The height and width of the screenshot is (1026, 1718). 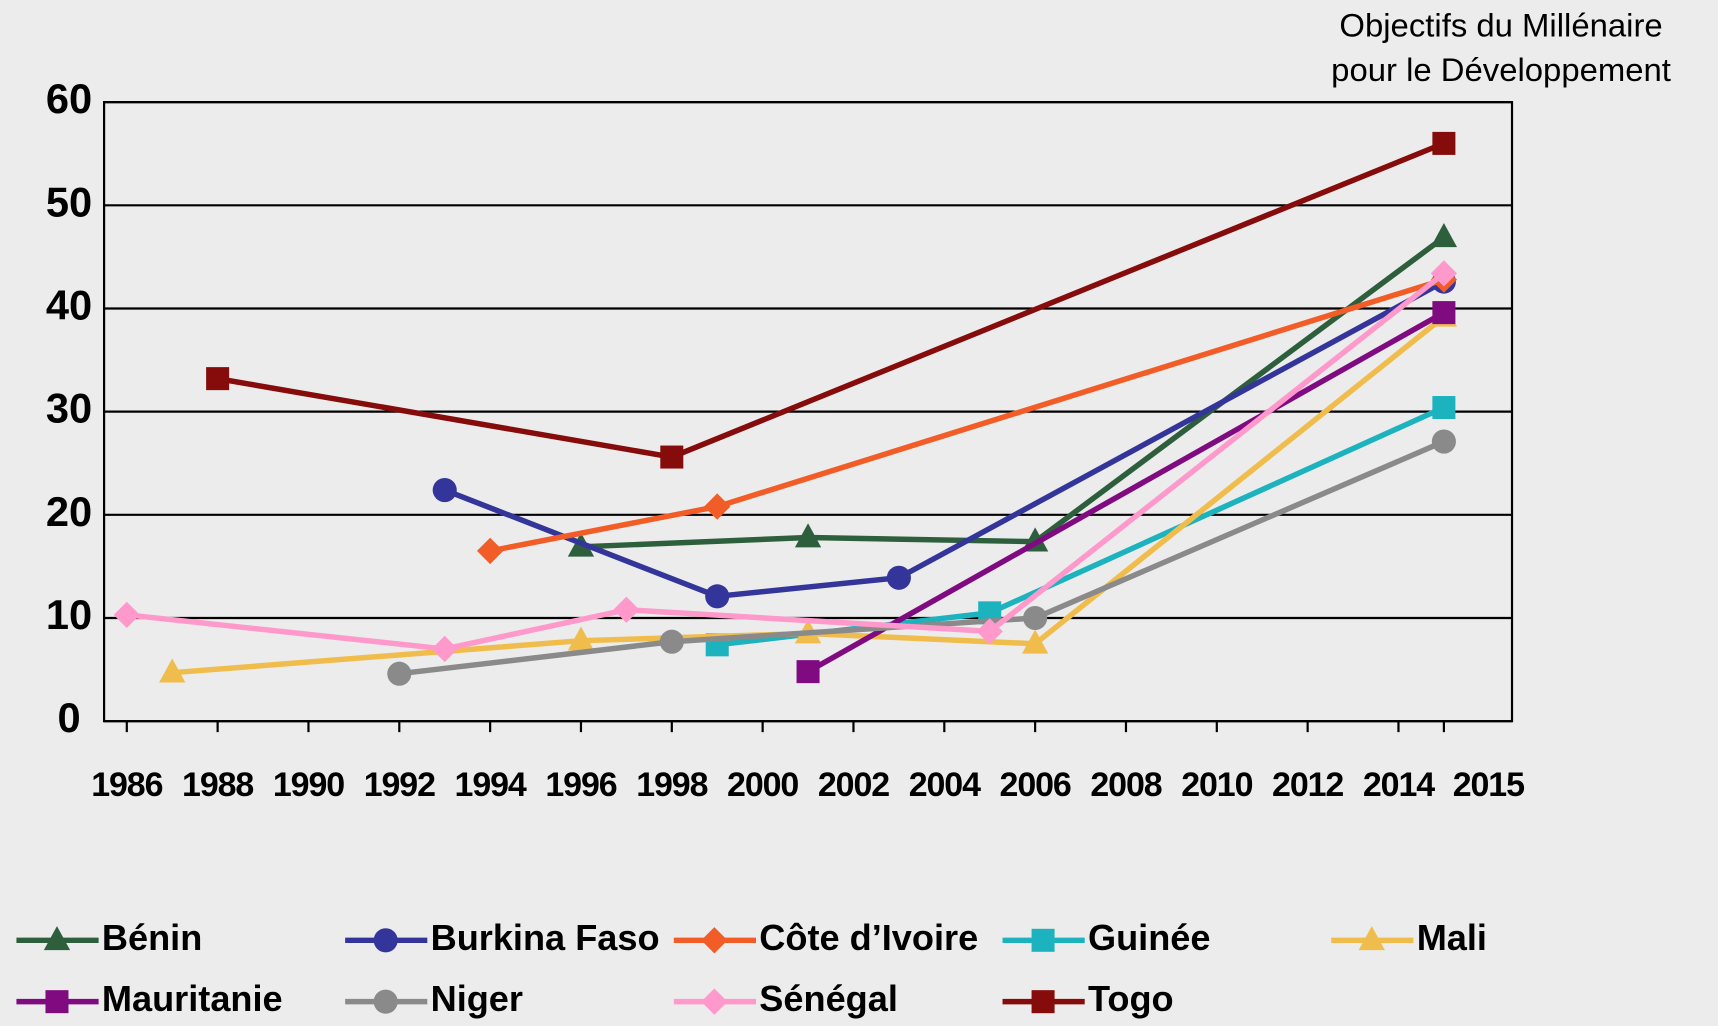 I want to click on x-tick-label: 2006, so click(x=1035, y=785).